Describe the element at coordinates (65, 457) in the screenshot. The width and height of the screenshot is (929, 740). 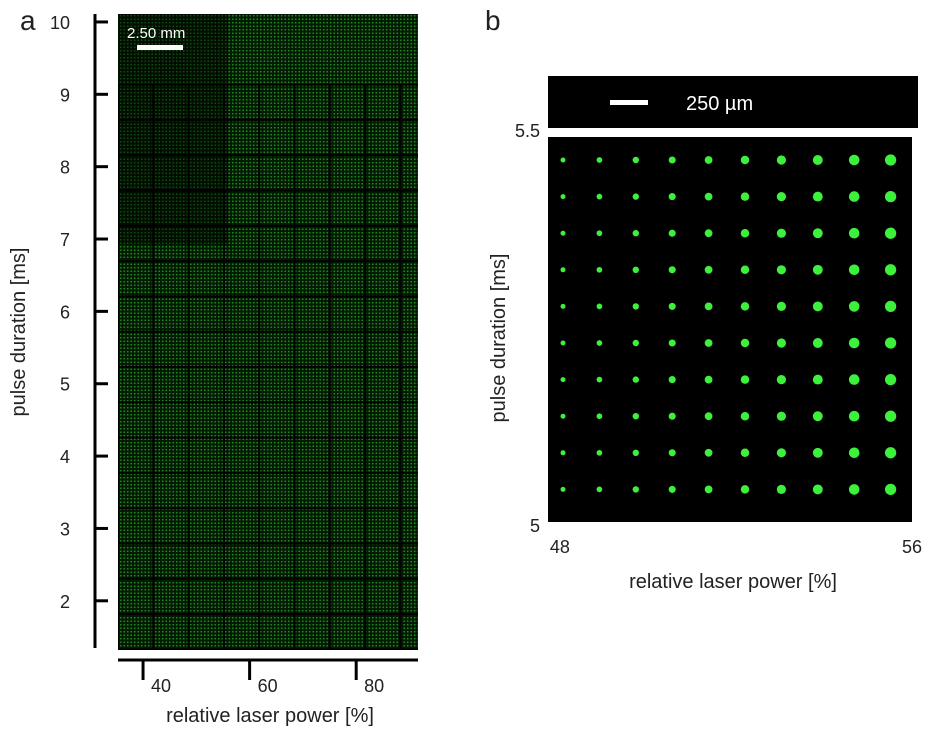
I see `y-tick-label: 4` at that location.